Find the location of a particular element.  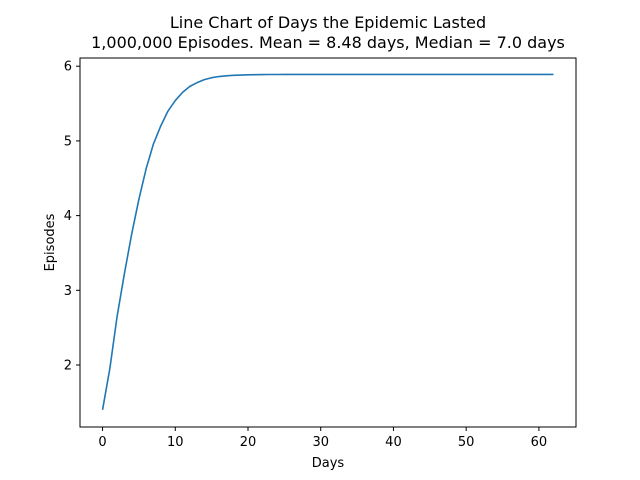

x-tick-label: 40 is located at coordinates (393, 442).